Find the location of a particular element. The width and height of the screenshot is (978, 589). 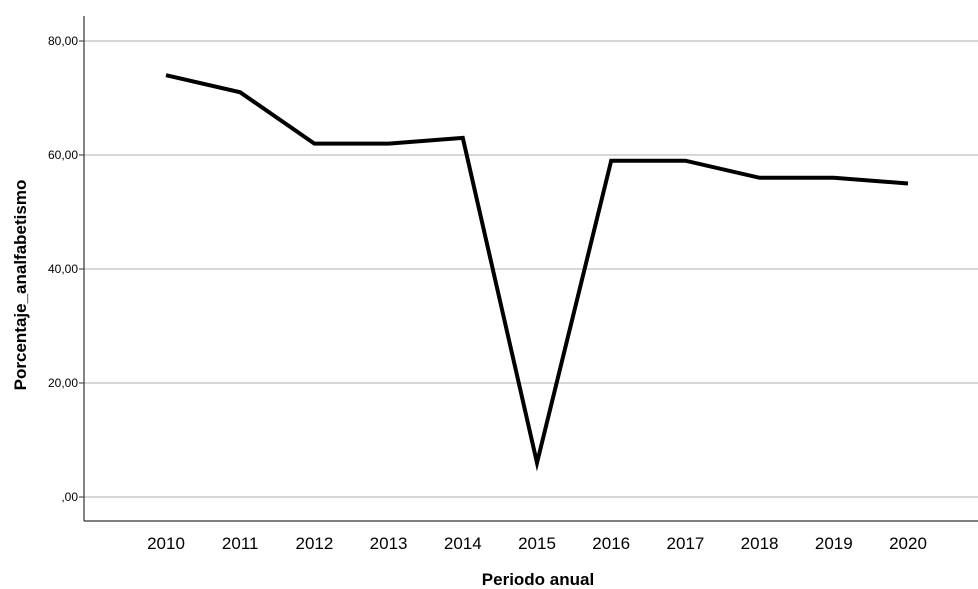

x-axis-title: Periodo anual is located at coordinates (538, 579).